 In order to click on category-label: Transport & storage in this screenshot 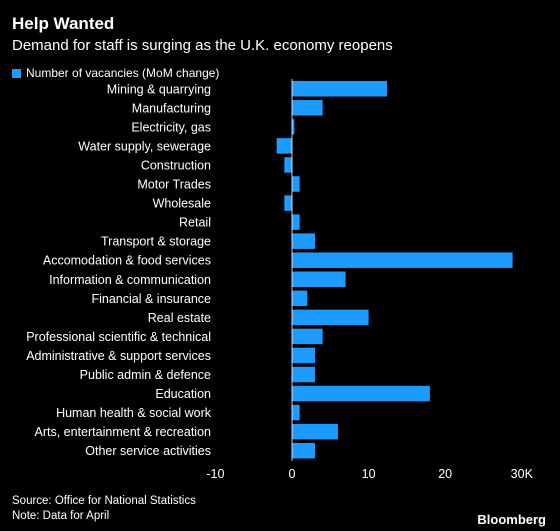, I will do `click(156, 242)`.